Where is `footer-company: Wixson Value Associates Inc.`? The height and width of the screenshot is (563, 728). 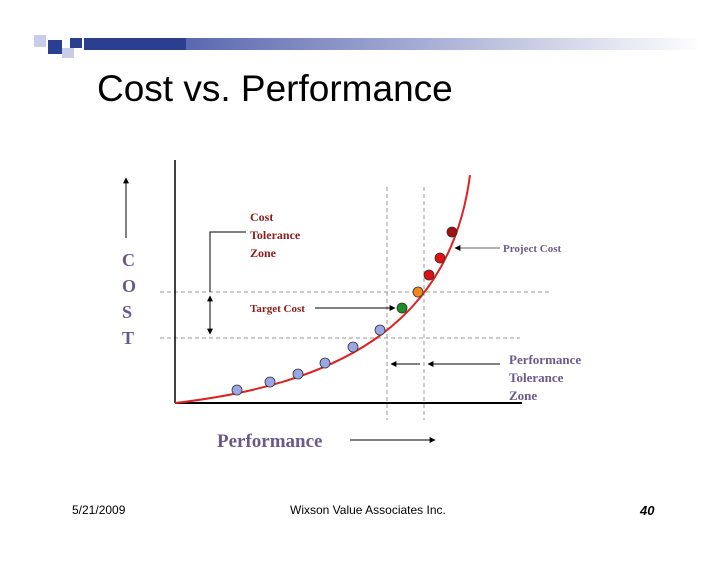
footer-company: Wixson Value Associates Inc. is located at coordinates (368, 510).